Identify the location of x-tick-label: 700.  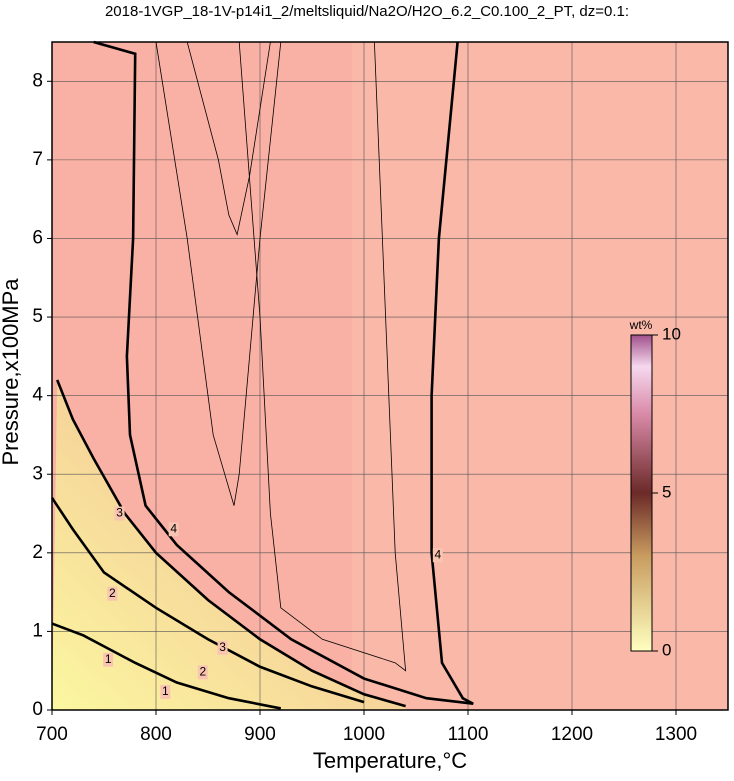
(52, 734).